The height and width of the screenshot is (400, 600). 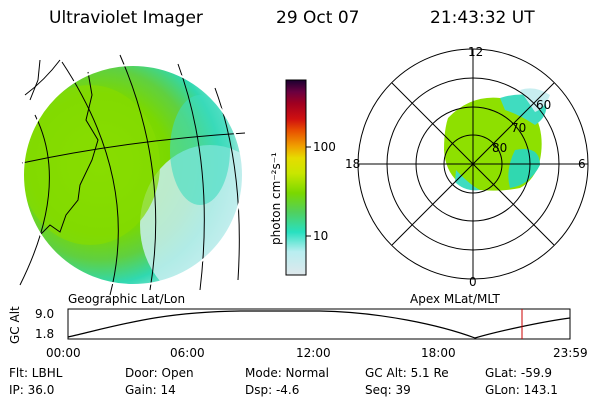 What do you see at coordinates (582, 164) in the screenshot?
I see `mlt-label-6: 6` at bounding box center [582, 164].